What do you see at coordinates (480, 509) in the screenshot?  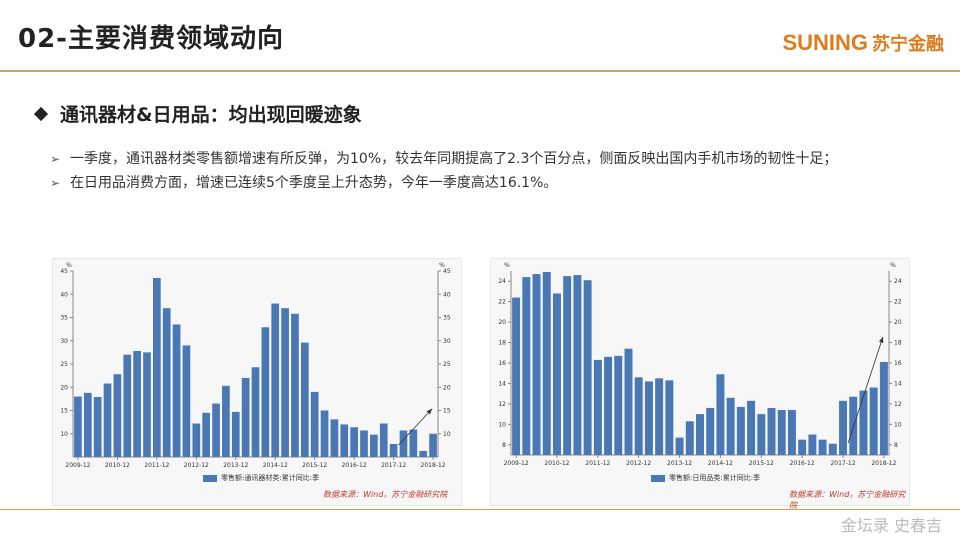 I see `footer-divider` at bounding box center [480, 509].